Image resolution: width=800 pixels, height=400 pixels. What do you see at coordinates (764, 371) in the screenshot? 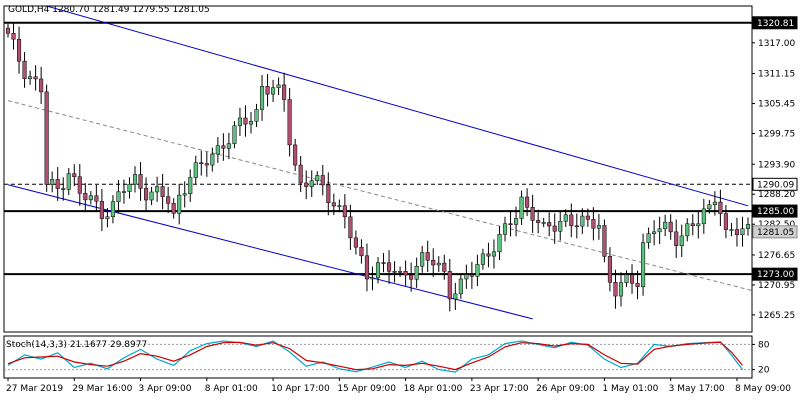
I see `stochastic-tick-label: 20` at bounding box center [764, 371].